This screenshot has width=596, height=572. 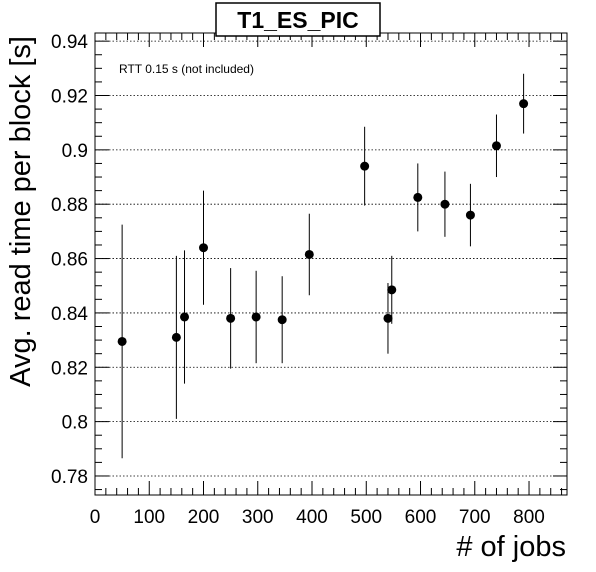 I want to click on title-box, so click(x=298, y=19).